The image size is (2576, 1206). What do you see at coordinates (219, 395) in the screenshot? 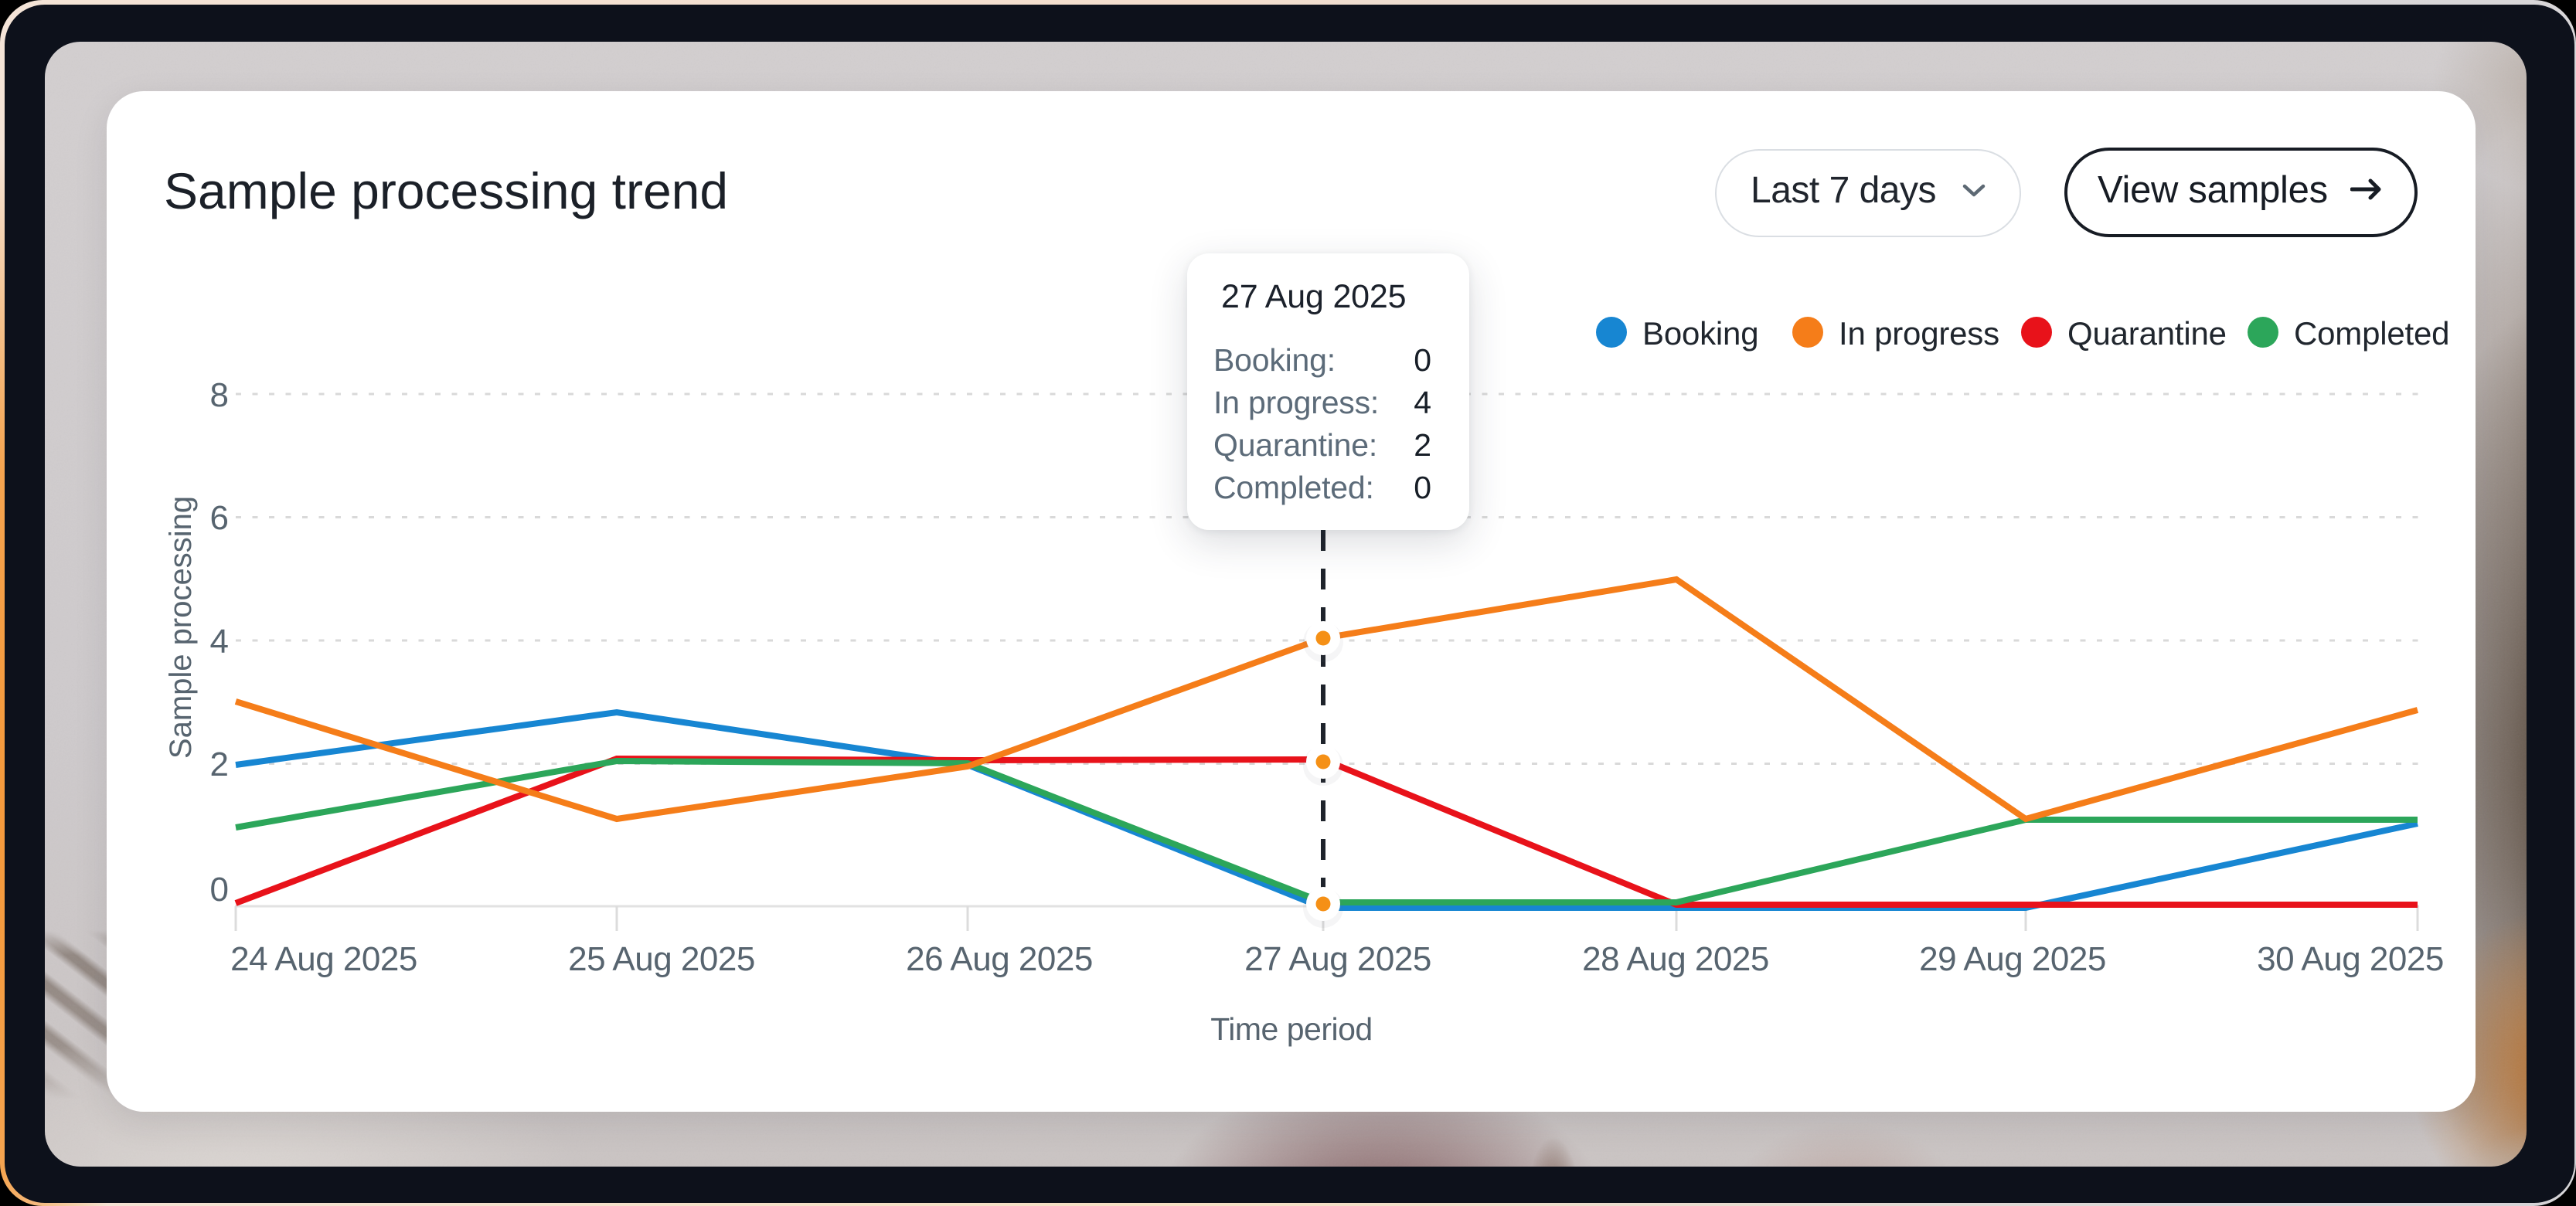
I see `svg-text: 8` at bounding box center [219, 395].